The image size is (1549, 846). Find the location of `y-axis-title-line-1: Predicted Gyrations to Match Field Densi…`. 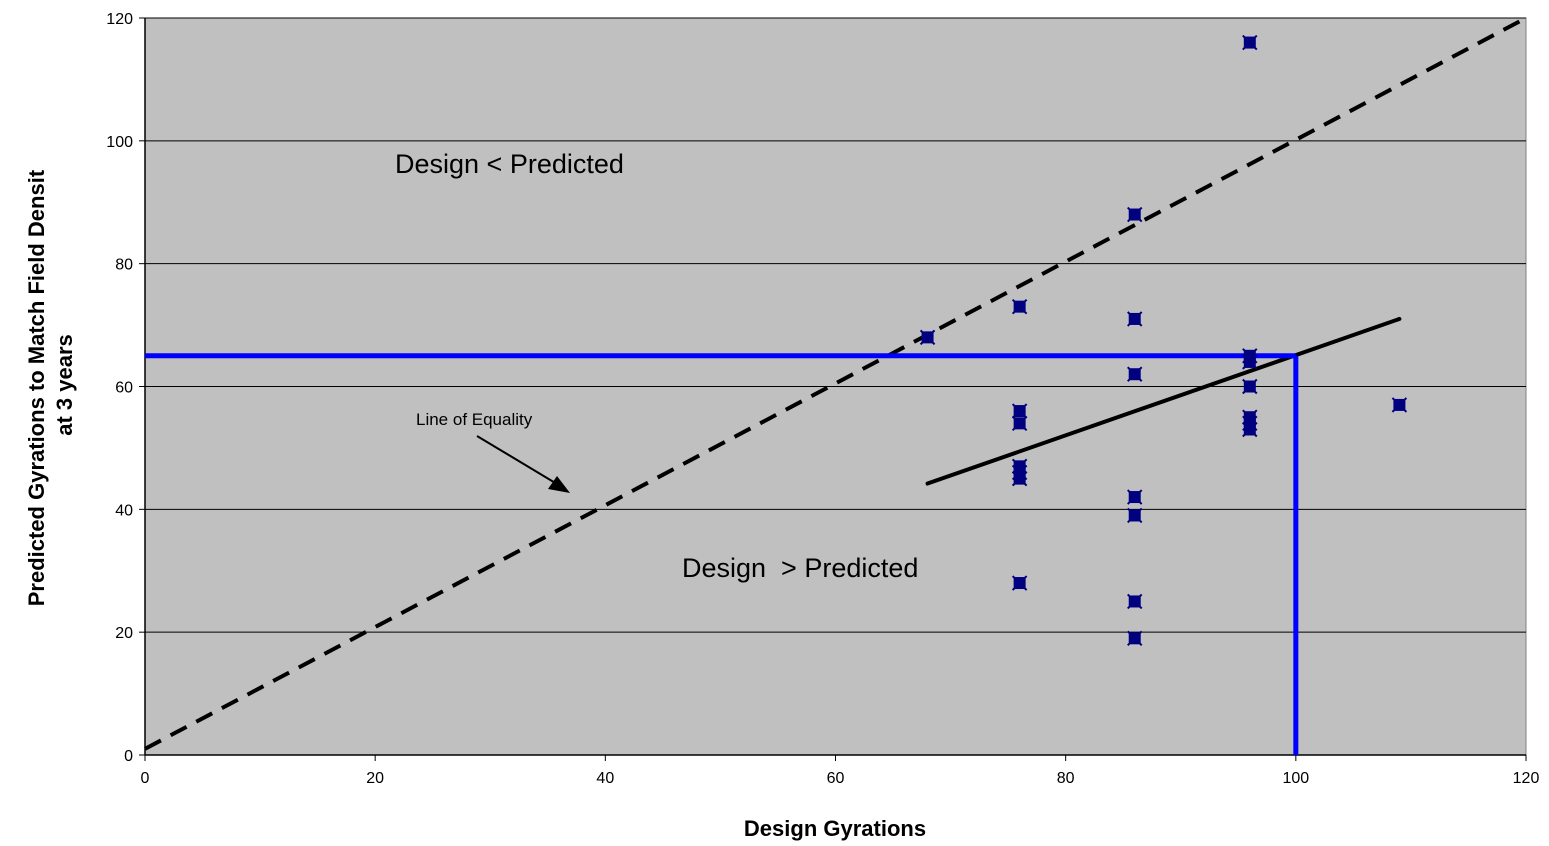

y-axis-title-line-1: Predicted Gyrations to Match Field Densi… is located at coordinates (36, 387).